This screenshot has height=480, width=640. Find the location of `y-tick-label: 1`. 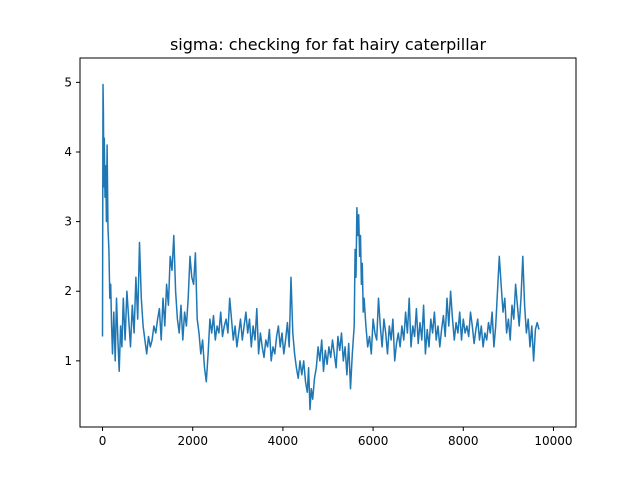

y-tick-label: 1 is located at coordinates (68, 361).